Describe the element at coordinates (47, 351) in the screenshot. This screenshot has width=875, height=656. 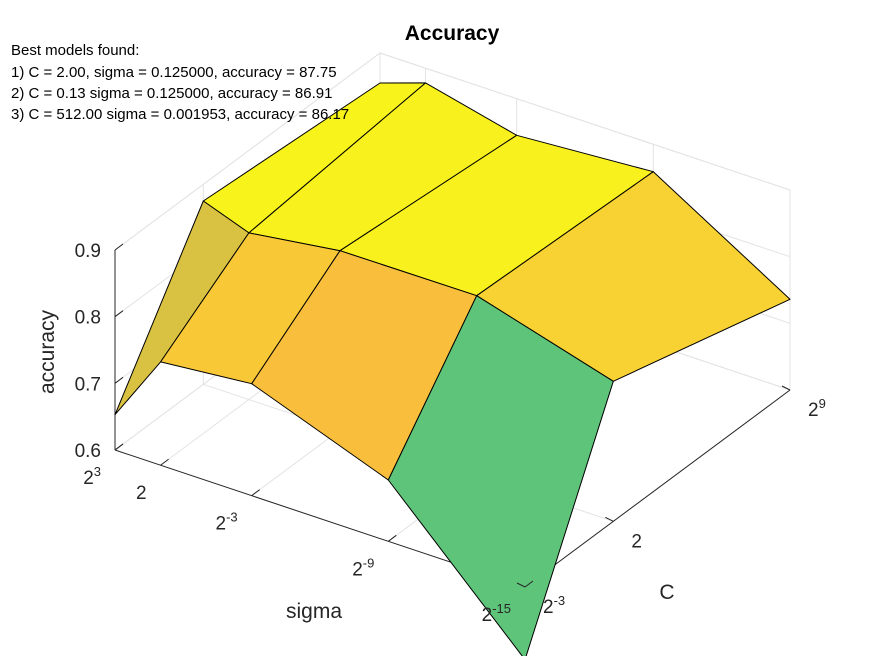
I see `z-axis-label: accuracy` at that location.